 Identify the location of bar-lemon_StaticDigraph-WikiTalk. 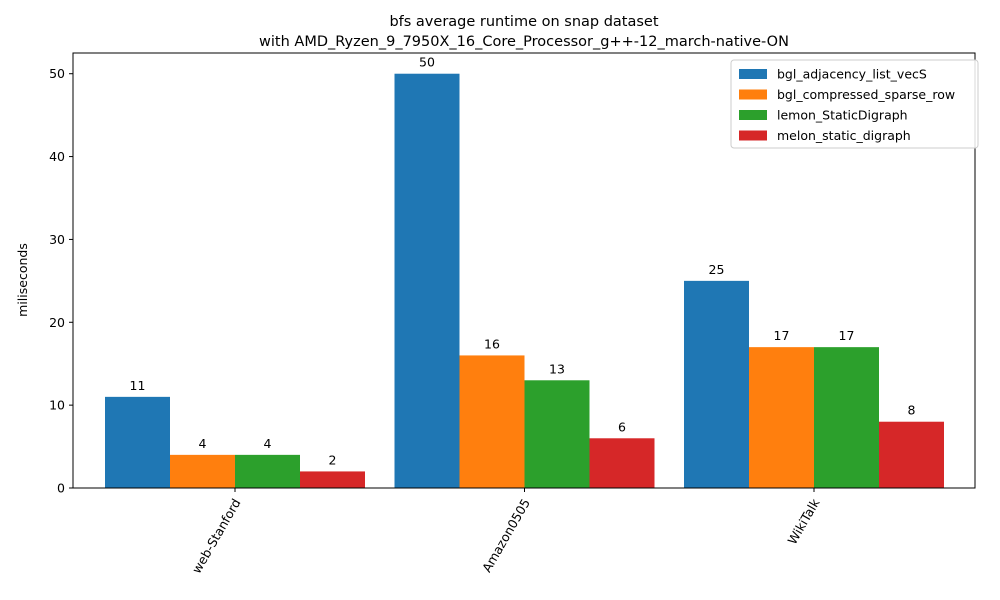
(846, 417).